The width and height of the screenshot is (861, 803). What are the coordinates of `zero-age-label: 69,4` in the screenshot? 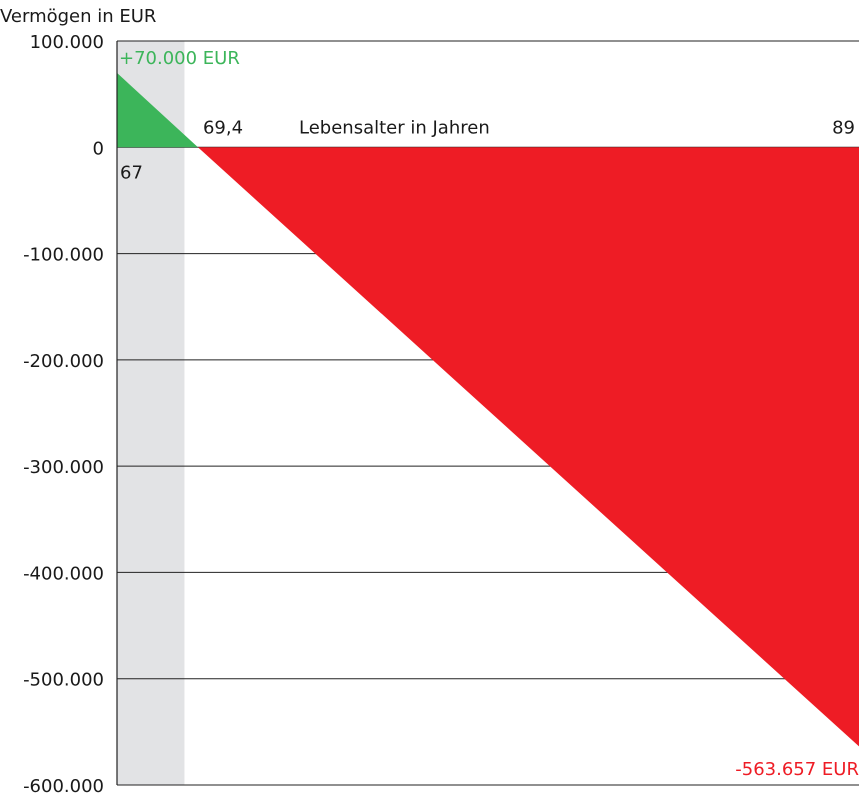 It's located at (223, 127).